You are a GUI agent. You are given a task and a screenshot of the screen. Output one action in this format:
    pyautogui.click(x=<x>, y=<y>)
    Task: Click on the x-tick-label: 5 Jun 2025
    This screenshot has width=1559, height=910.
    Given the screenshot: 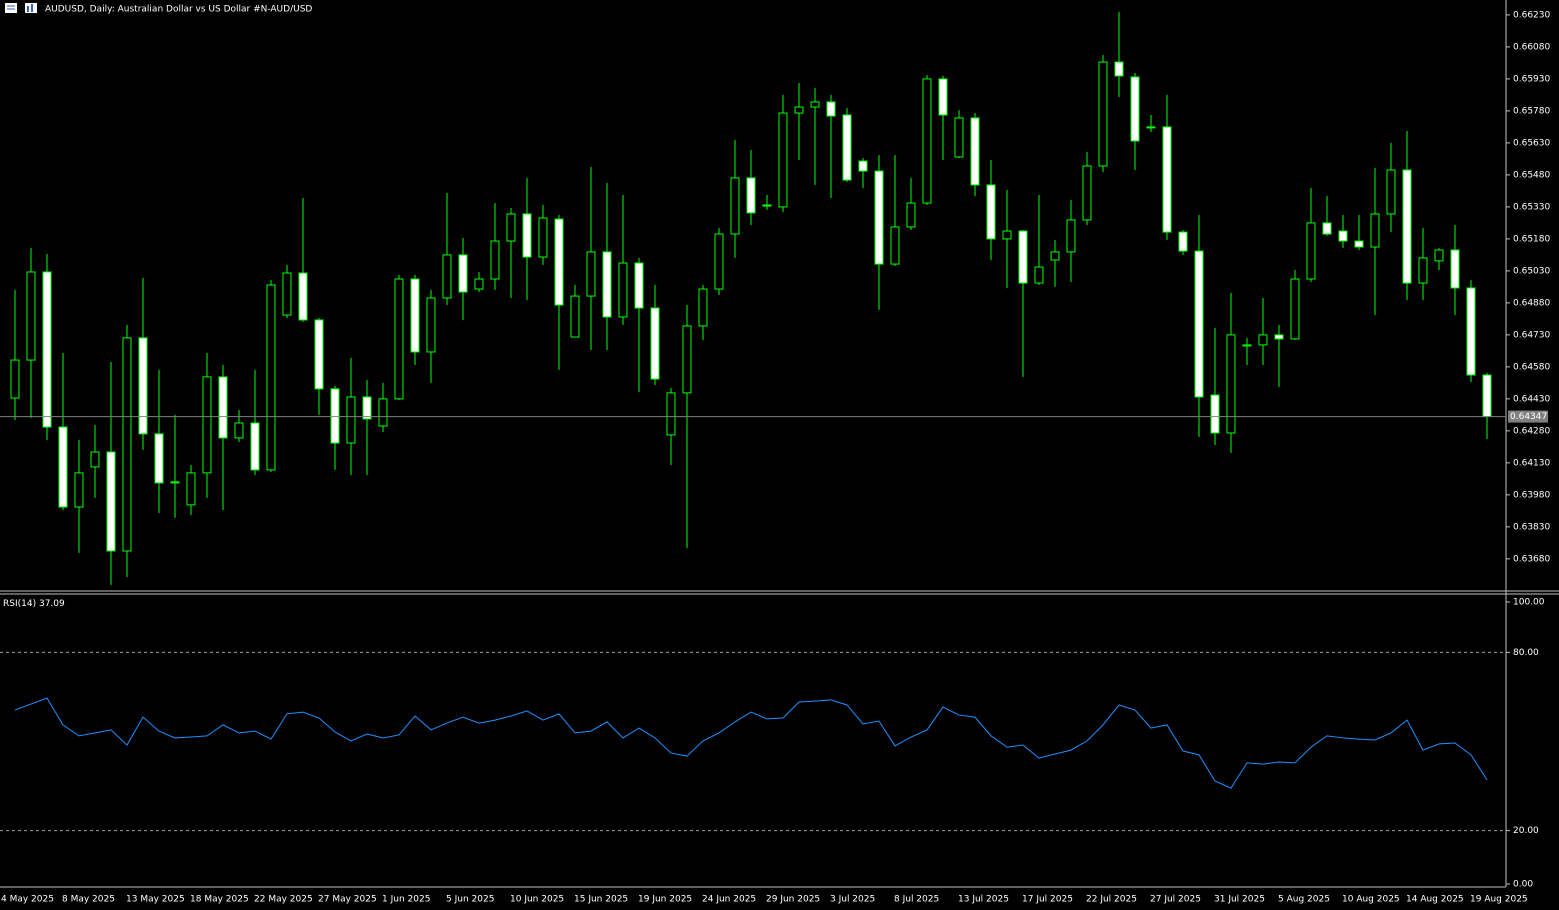 What is the action you would take?
    pyautogui.click(x=470, y=900)
    